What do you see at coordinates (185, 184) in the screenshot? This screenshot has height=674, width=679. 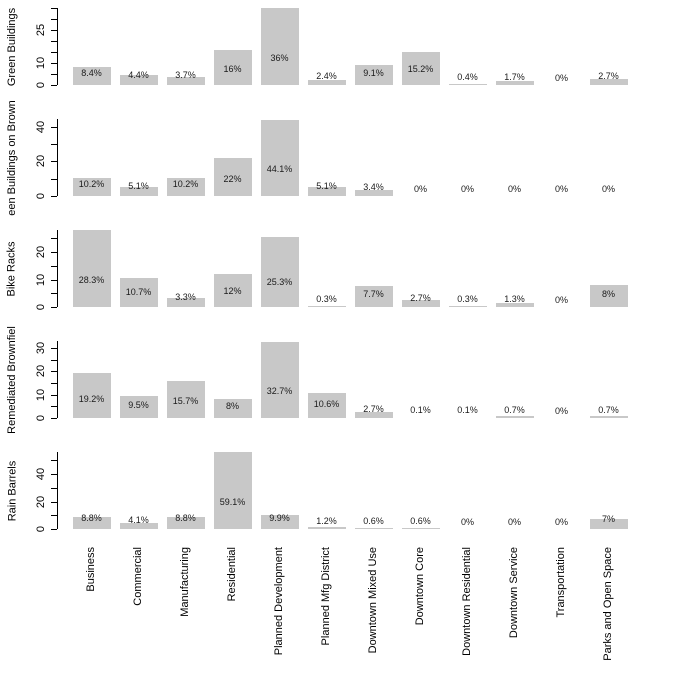 I see `bar-value-label: 10.2%` at bounding box center [185, 184].